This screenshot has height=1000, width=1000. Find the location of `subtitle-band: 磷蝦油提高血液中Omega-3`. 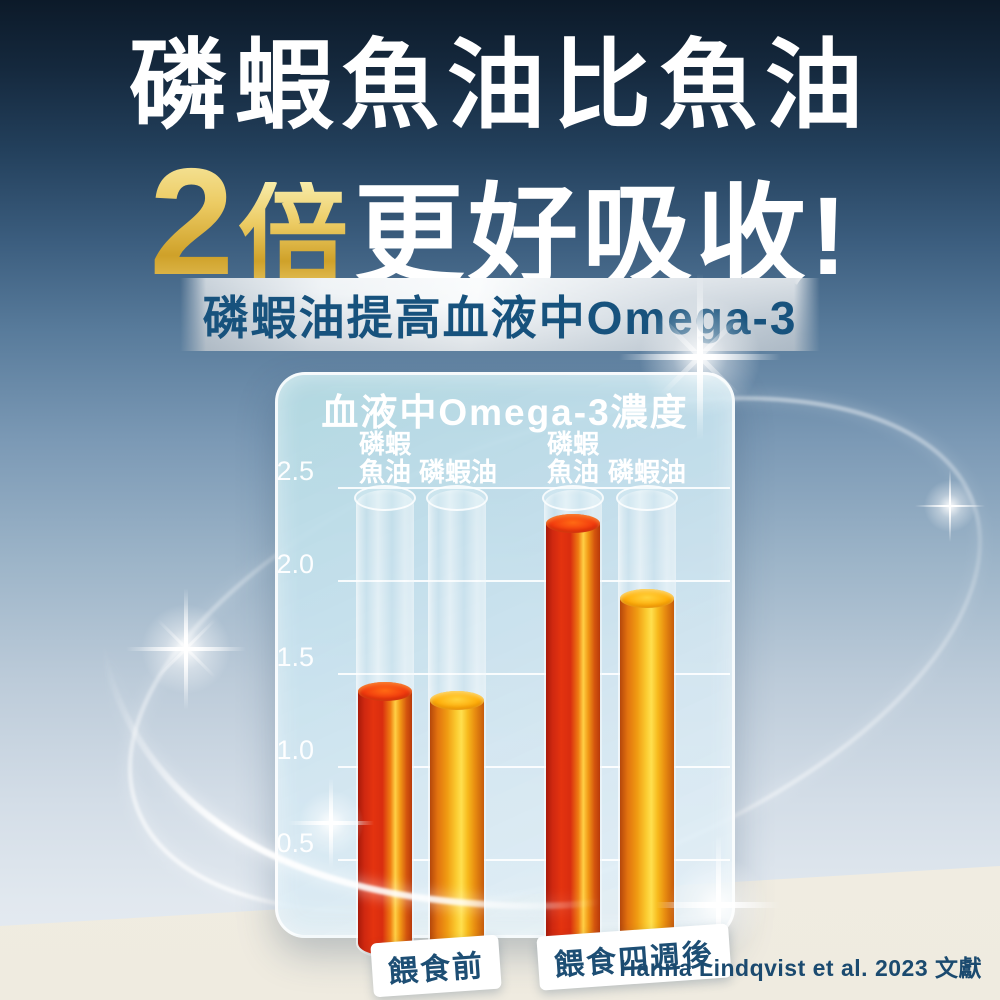

subtitle-band: 磷蝦油提高血液中Omega-3 is located at coordinates (500, 314).